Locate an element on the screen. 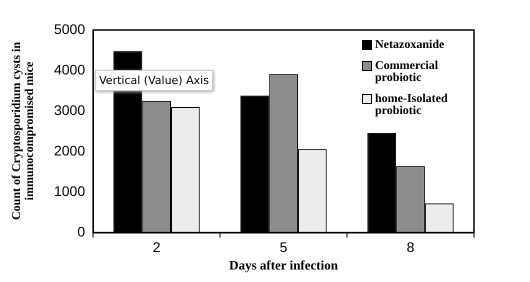 This screenshot has width=530, height=282. x-tick-label: 8 is located at coordinates (410, 246).